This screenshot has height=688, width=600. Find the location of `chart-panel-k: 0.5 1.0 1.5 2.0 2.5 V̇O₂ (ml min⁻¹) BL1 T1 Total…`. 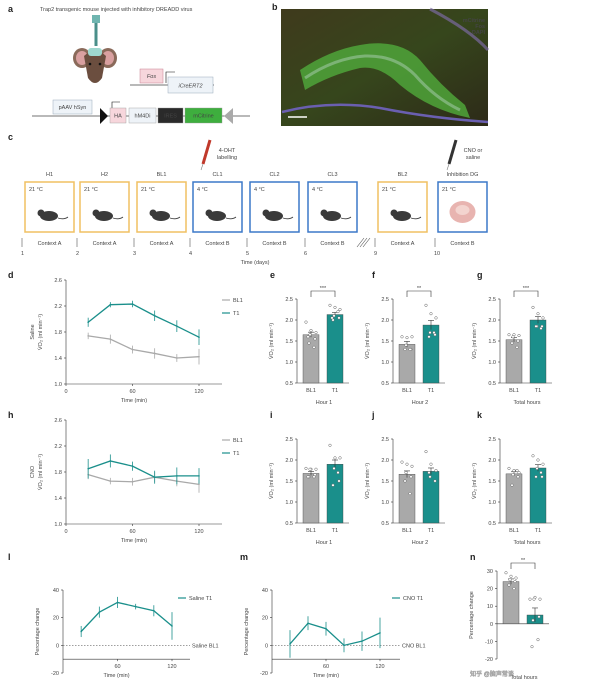

chart-panel-k: 0.5 1.0 1.5 2.0 2.5 V̇O₂ (ml min⁻¹) BL1 T1 Total… is located at coordinates (511, 491).